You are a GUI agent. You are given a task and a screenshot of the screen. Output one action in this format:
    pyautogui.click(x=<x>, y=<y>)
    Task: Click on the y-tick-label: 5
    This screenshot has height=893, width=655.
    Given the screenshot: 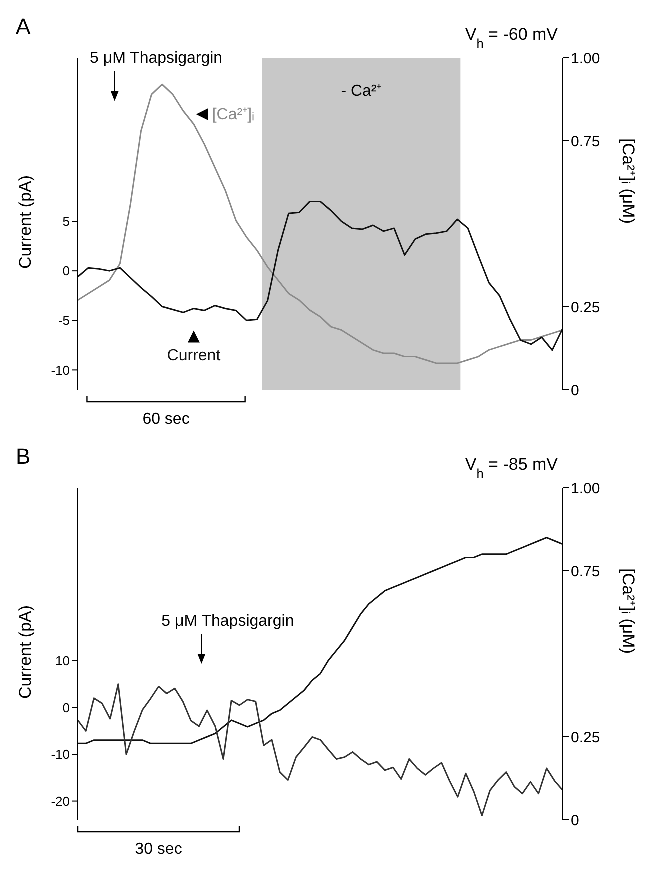 What is the action you would take?
    pyautogui.click(x=66, y=222)
    